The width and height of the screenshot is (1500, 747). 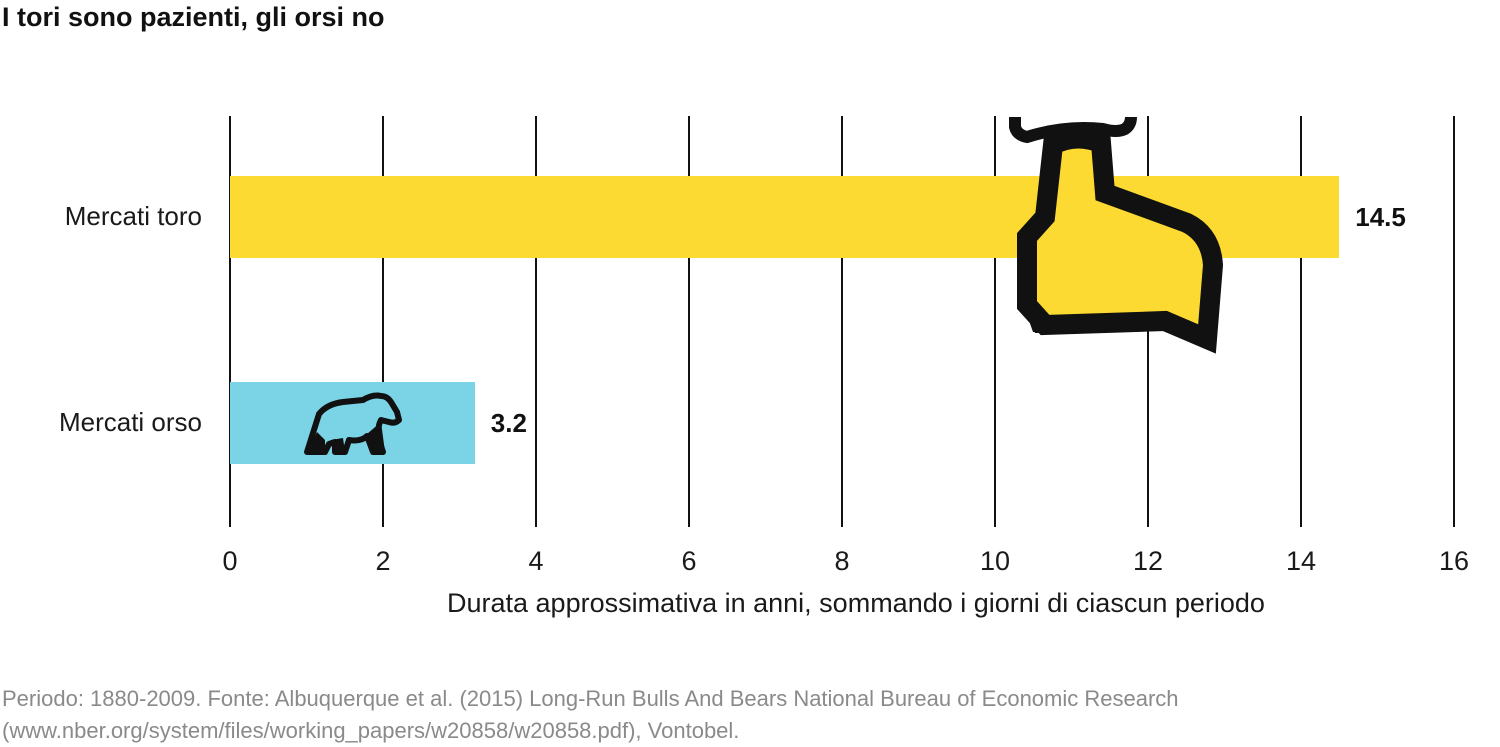 What do you see at coordinates (1148, 561) in the screenshot?
I see `x-tick-label: 12` at bounding box center [1148, 561].